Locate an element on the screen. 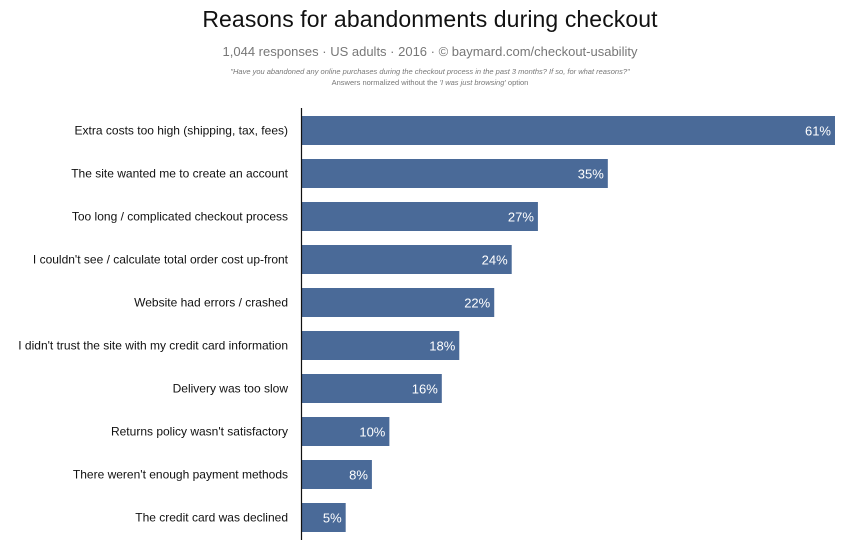  category-label: There weren't enough payment methods is located at coordinates (180, 475).